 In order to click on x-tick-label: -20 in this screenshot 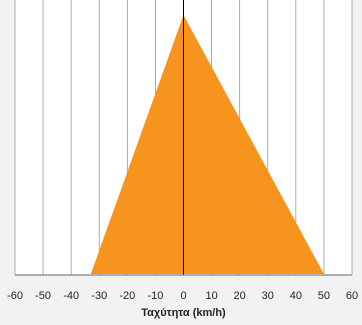, I will do `click(127, 296)`.